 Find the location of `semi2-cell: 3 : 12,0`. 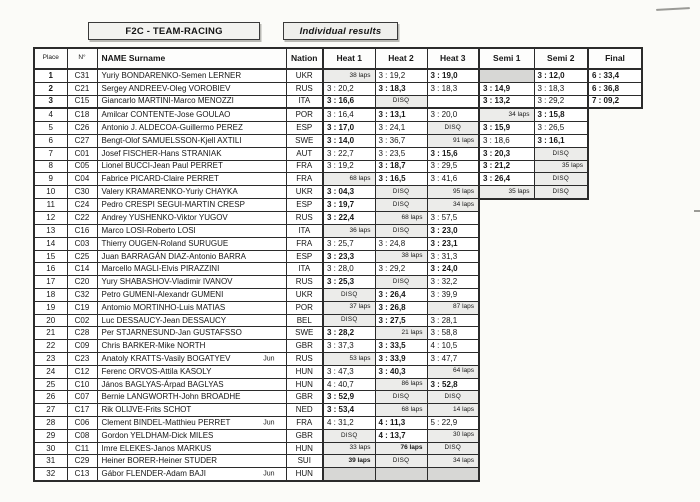

semi2-cell: 3 : 12,0 is located at coordinates (561, 75).